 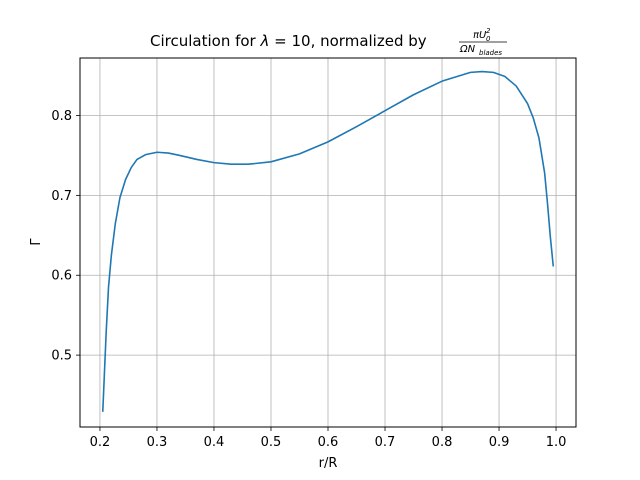 I want to click on x-tick-label: 0.7, so click(x=385, y=442).